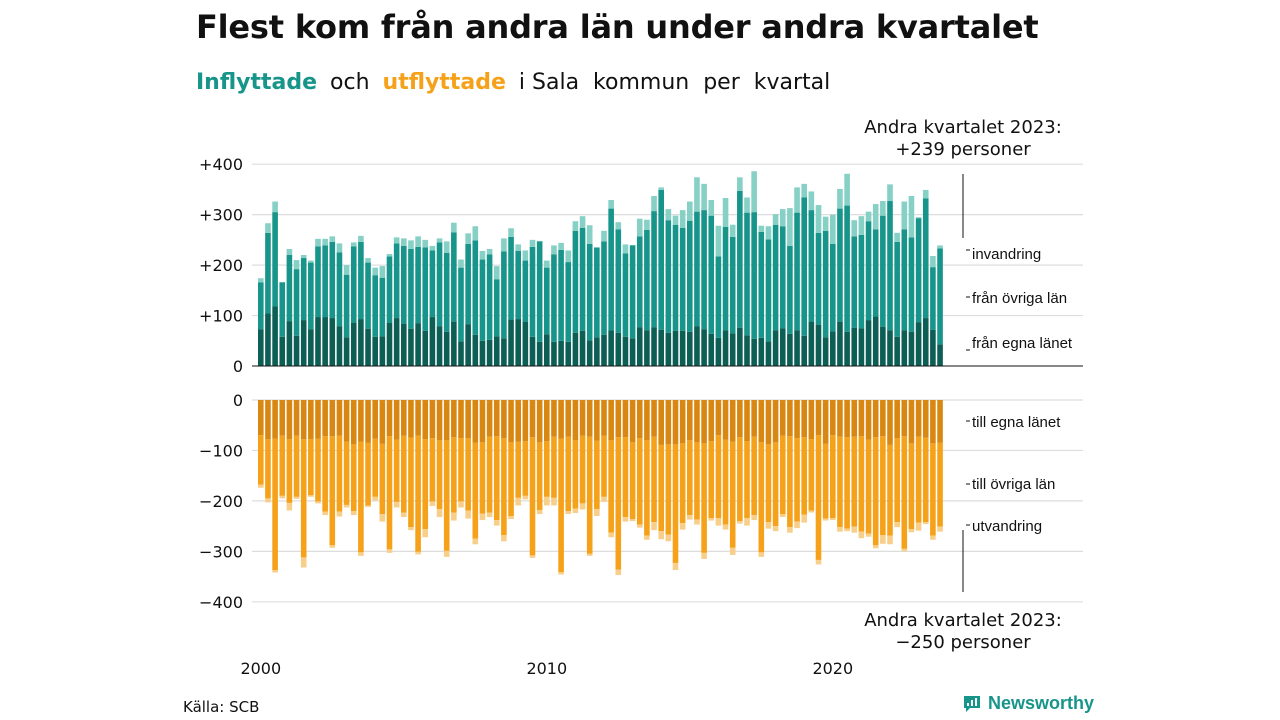 This screenshot has width=1280, height=720. What do you see at coordinates (221, 316) in the screenshot?
I see `top-y-tick-label: +100` at bounding box center [221, 316].